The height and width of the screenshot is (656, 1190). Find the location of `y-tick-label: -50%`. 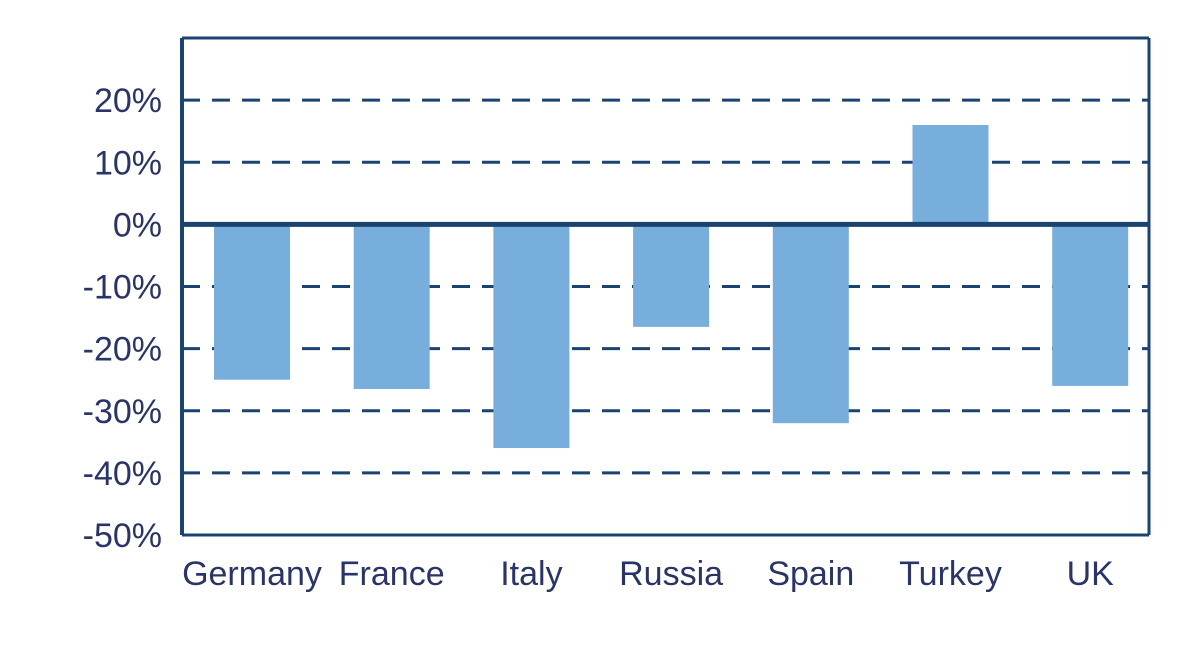

y-tick-label: -50% is located at coordinates (122, 536).